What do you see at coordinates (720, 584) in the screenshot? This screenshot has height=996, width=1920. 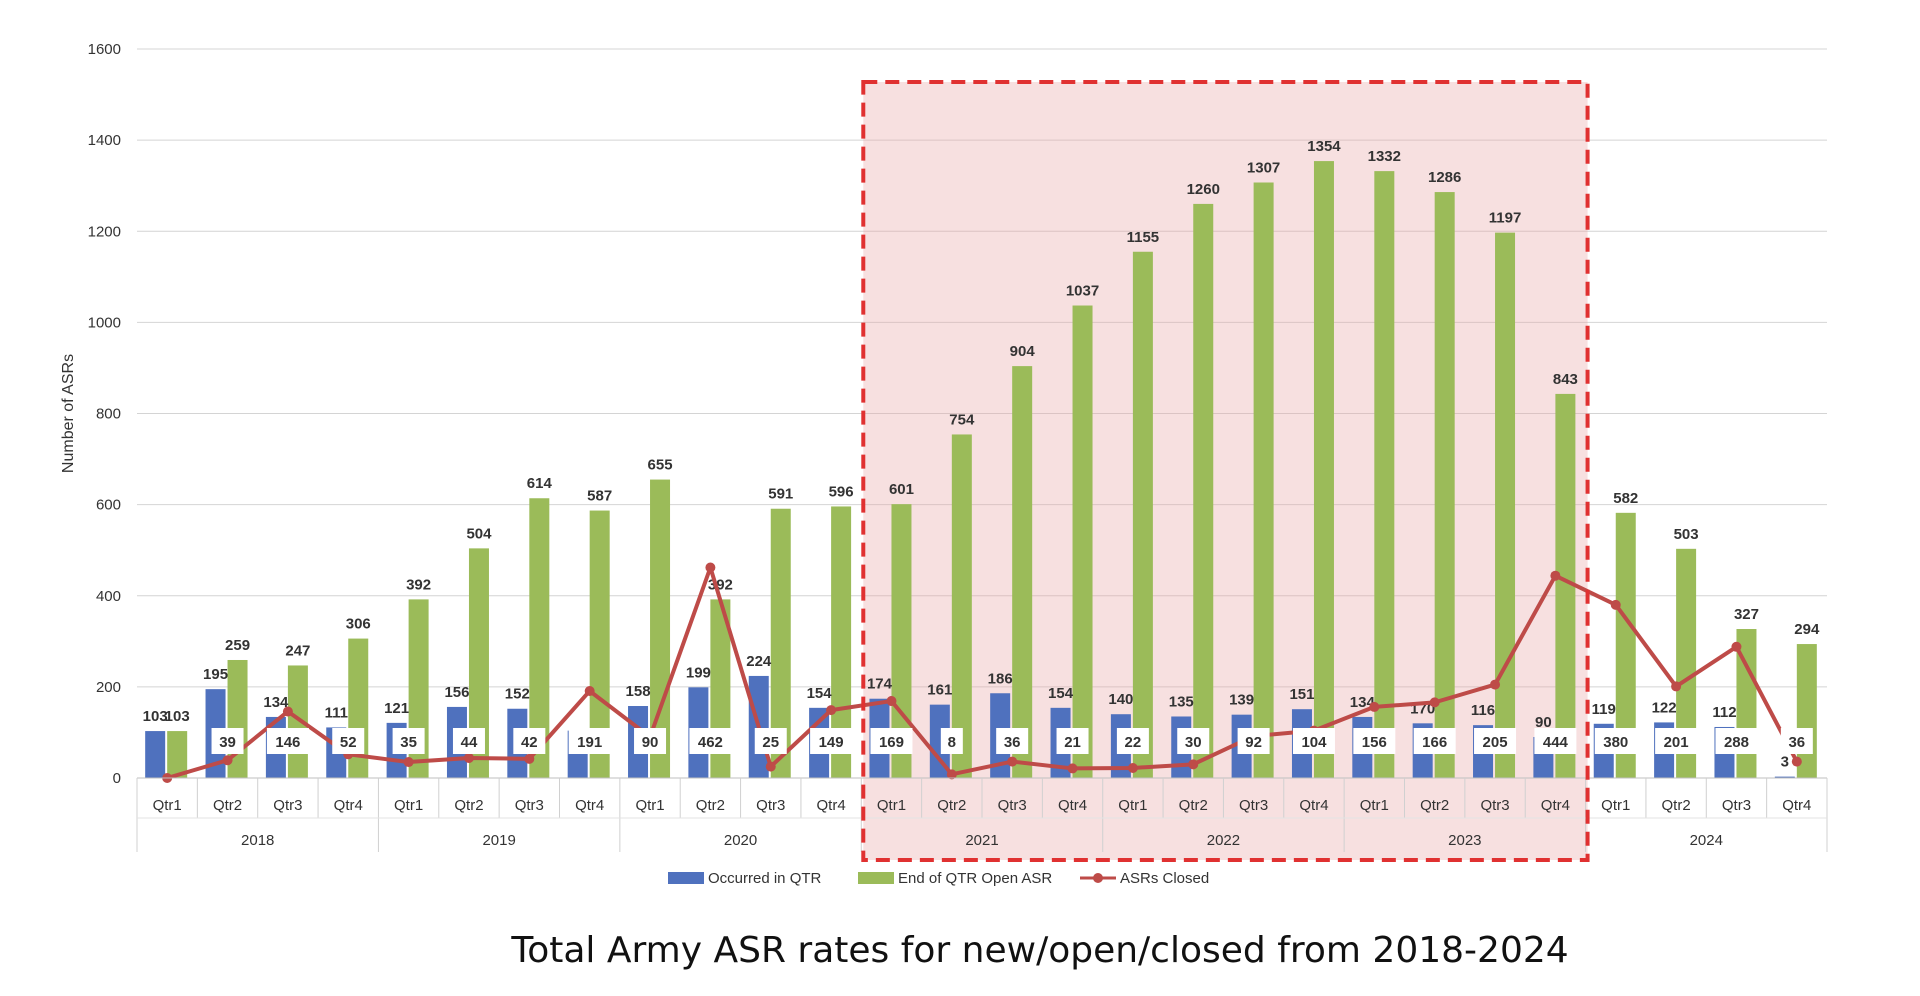 I see `bar-data-label: 392` at bounding box center [720, 584].